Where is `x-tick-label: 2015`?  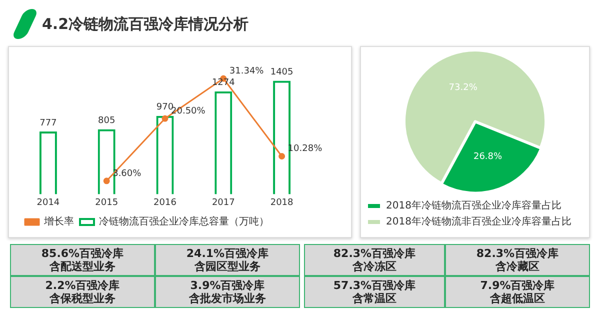
x-tick-label: 2015 is located at coordinates (106, 203).